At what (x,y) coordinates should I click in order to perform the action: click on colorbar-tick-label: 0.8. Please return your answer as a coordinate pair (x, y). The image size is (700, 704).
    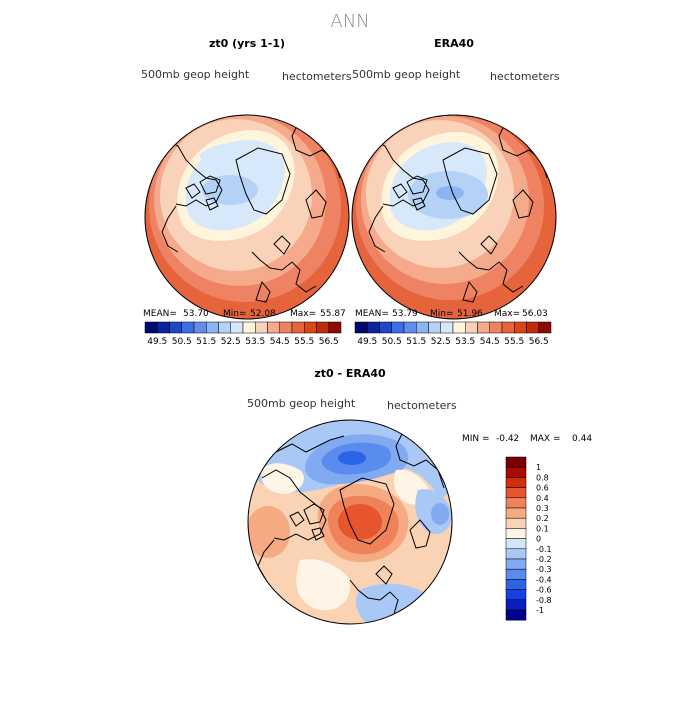
    Looking at the image, I should click on (542, 477).